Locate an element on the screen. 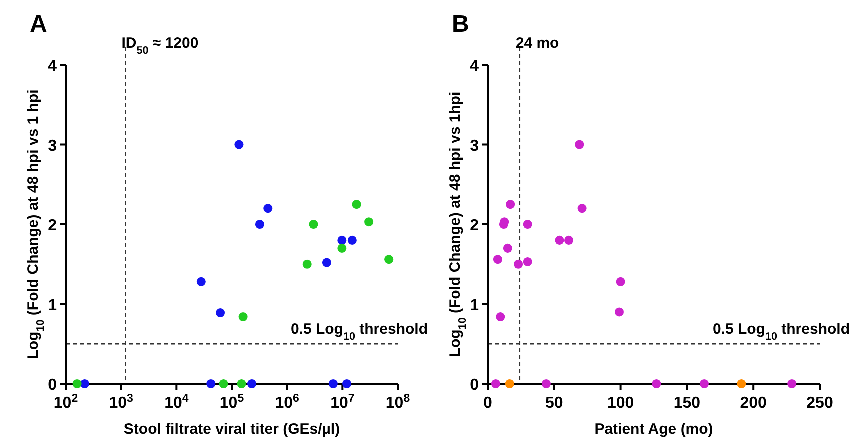 Image resolution: width=857 pixels, height=442 pixels. x-tick-label: 10$^{7}$ is located at coordinates (342, 402).